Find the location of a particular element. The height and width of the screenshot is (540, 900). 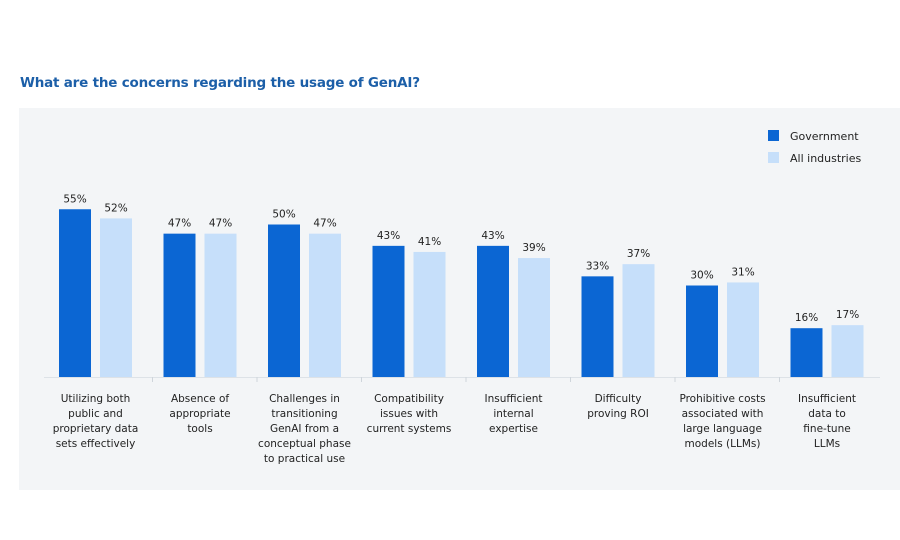

data-label: 41% is located at coordinates (429, 242).